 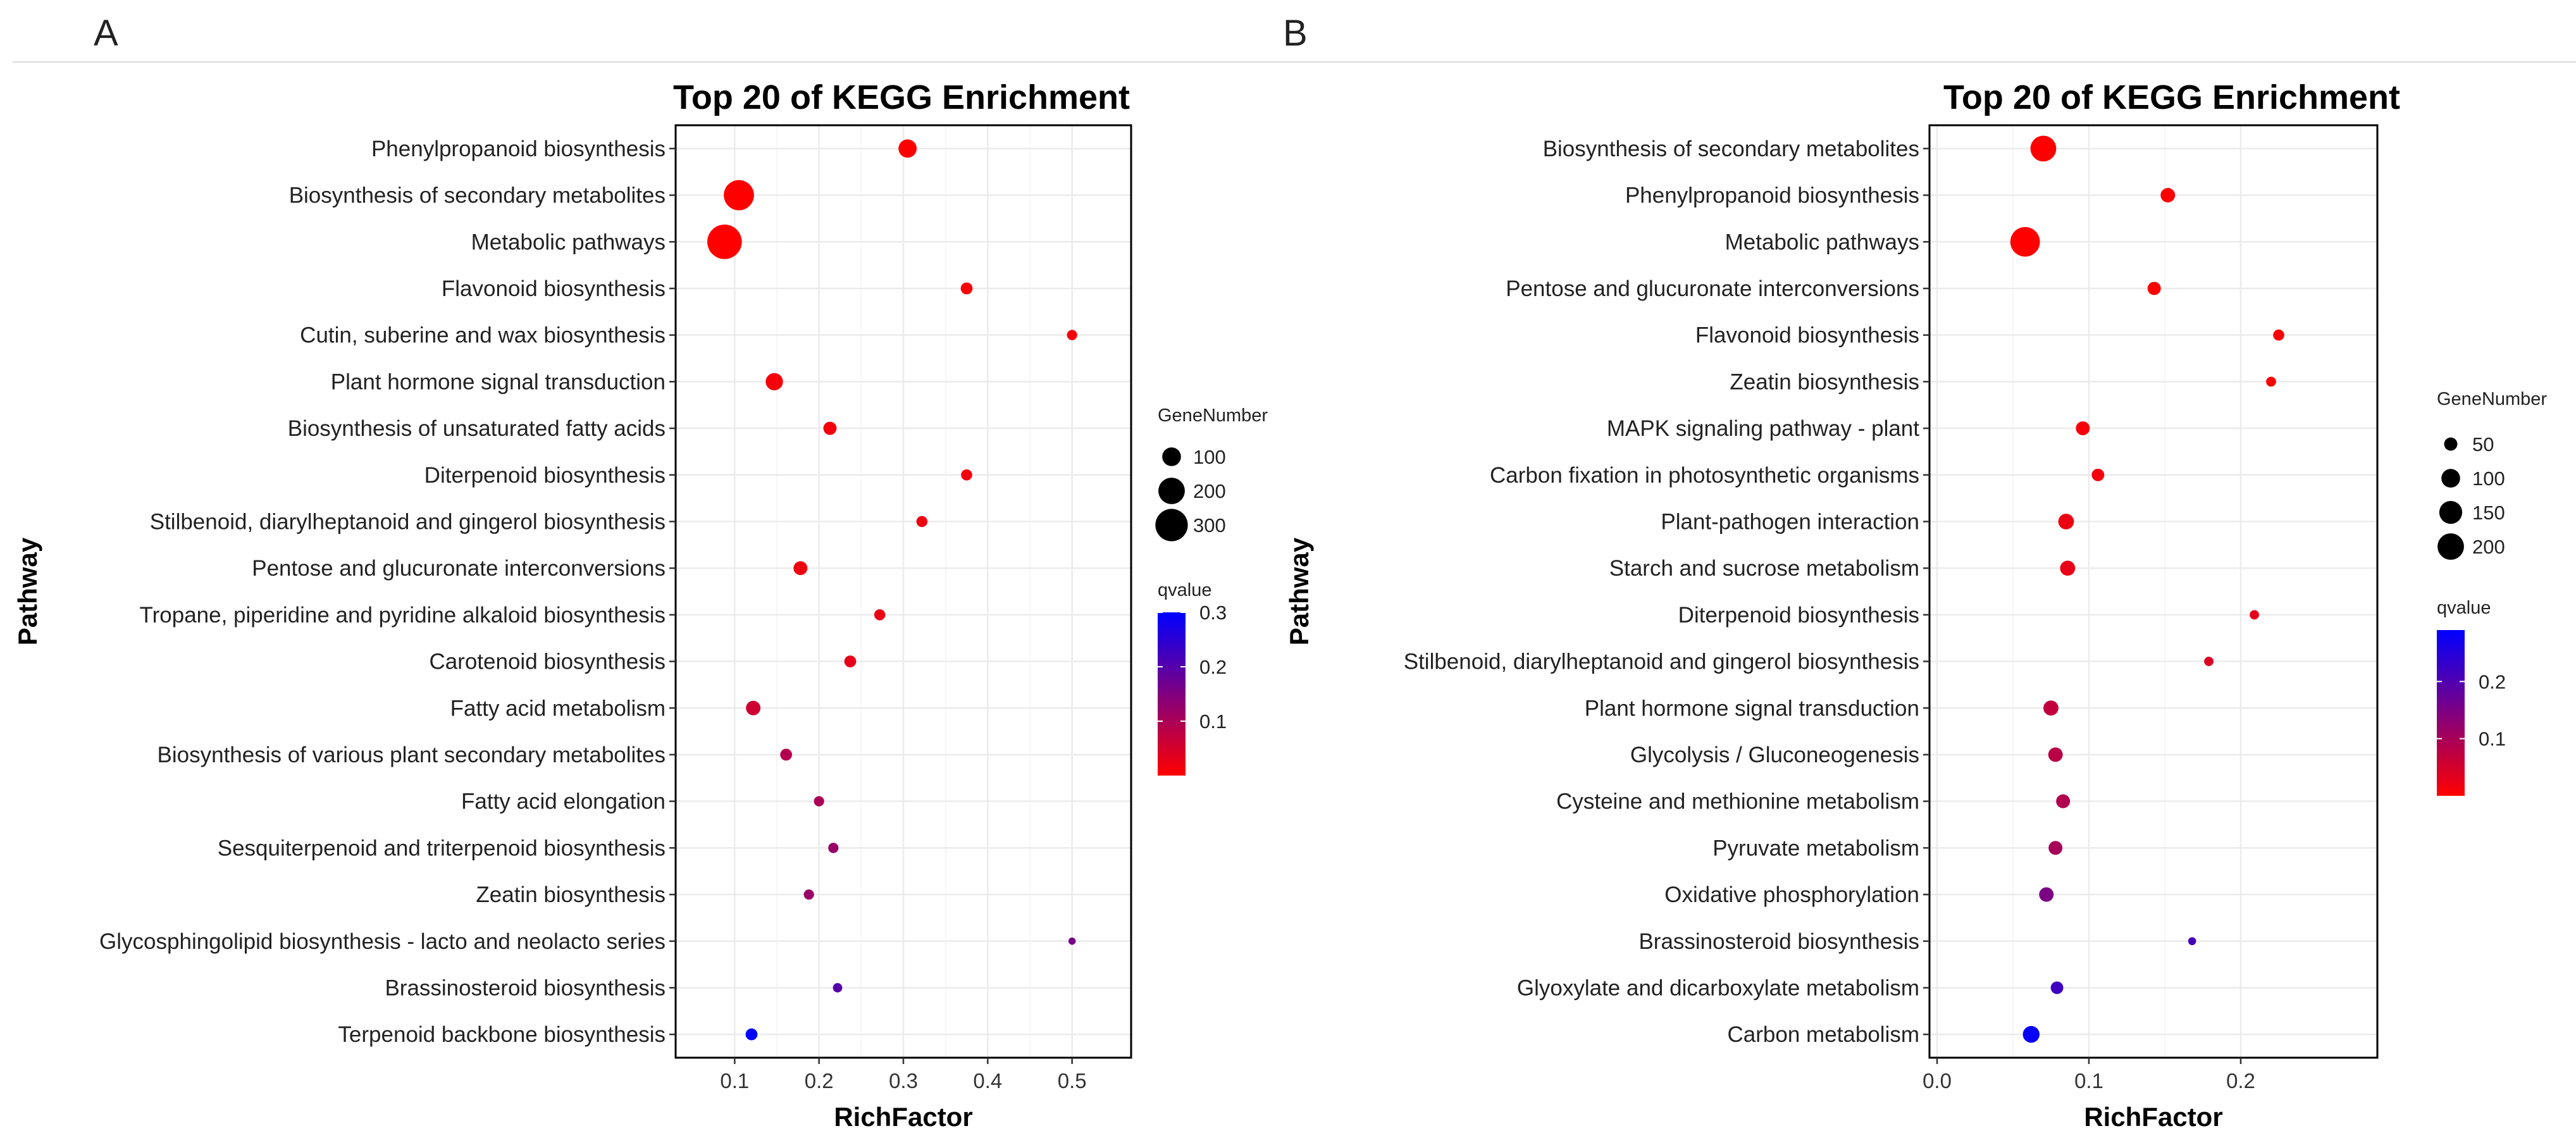 I want to click on plot-border-b, so click(x=2154, y=591).